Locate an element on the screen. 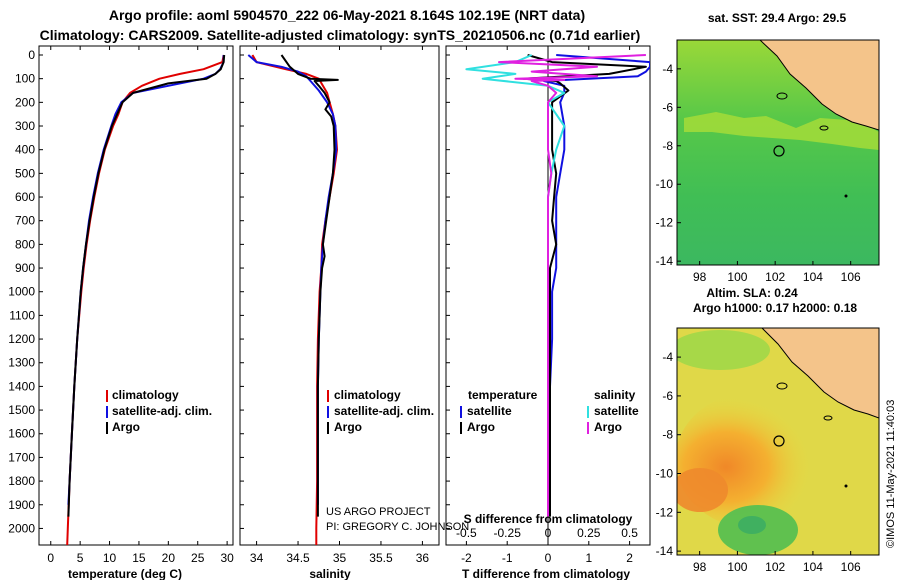 Image resolution: width=900 pixels, height=585 pixels. depth-tick-label: 600 is located at coordinates (25, 197).